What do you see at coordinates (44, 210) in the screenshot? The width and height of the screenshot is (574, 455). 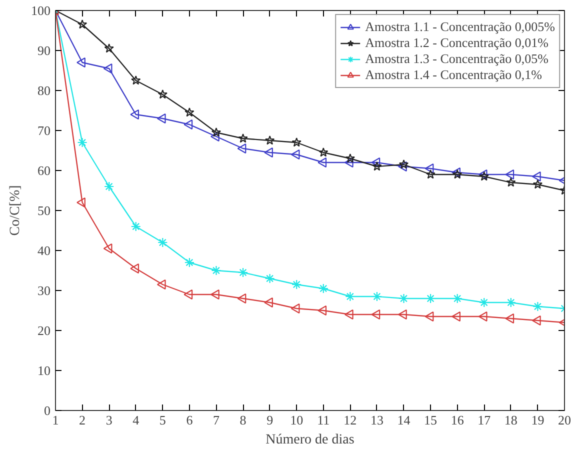 I see `y-tick-label: 50` at bounding box center [44, 210].